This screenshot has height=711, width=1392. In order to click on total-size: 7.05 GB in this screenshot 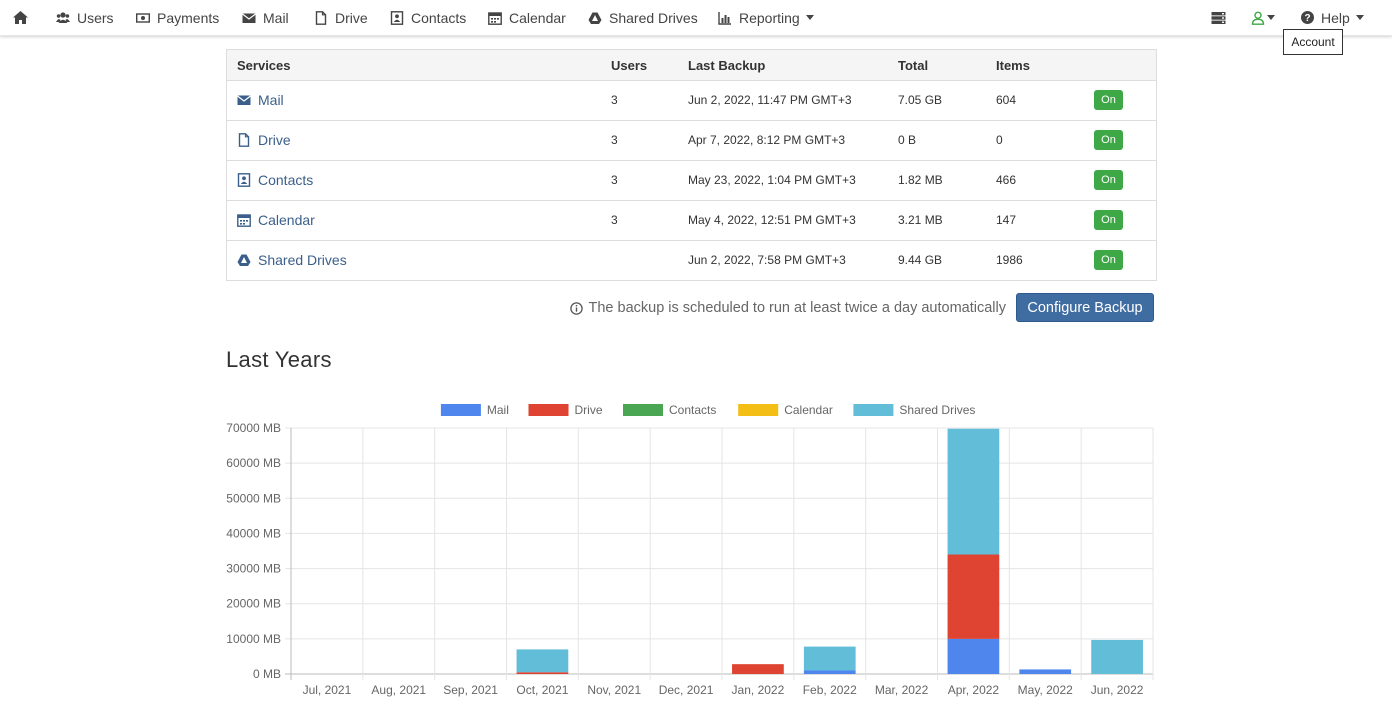, I will do `click(920, 100)`.